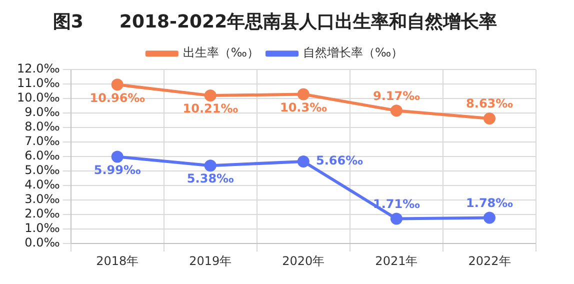  I want to click on chart-title: 图3 2018-2022年思南县人口出生率和自然增长率, so click(275, 21).